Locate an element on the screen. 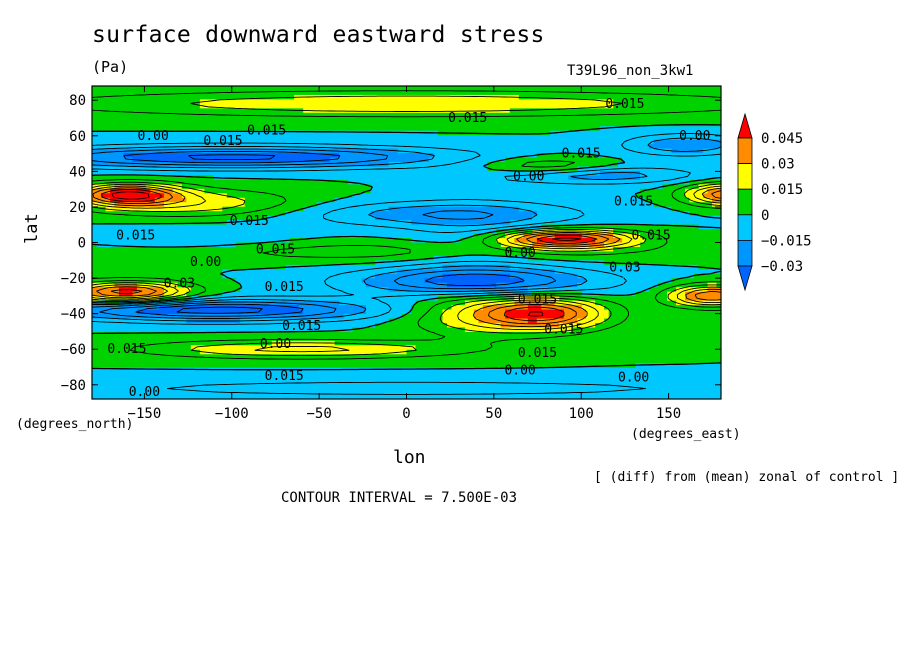 Image resolution: width=904 pixels, height=654 pixels. chart-title: surface downward eastward stress is located at coordinates (318, 35).